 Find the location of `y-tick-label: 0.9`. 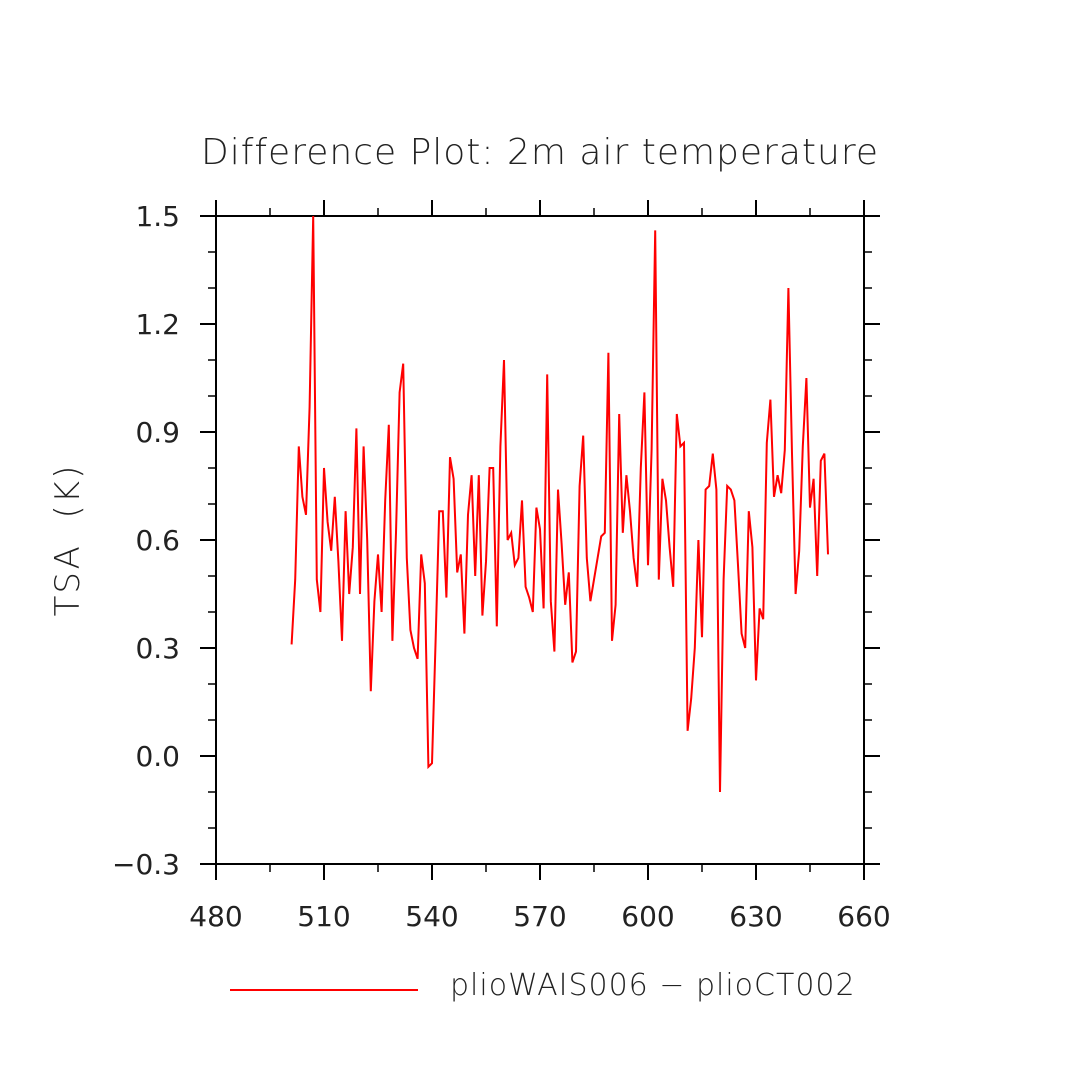

y-tick-label: 0.9 is located at coordinates (157, 432).